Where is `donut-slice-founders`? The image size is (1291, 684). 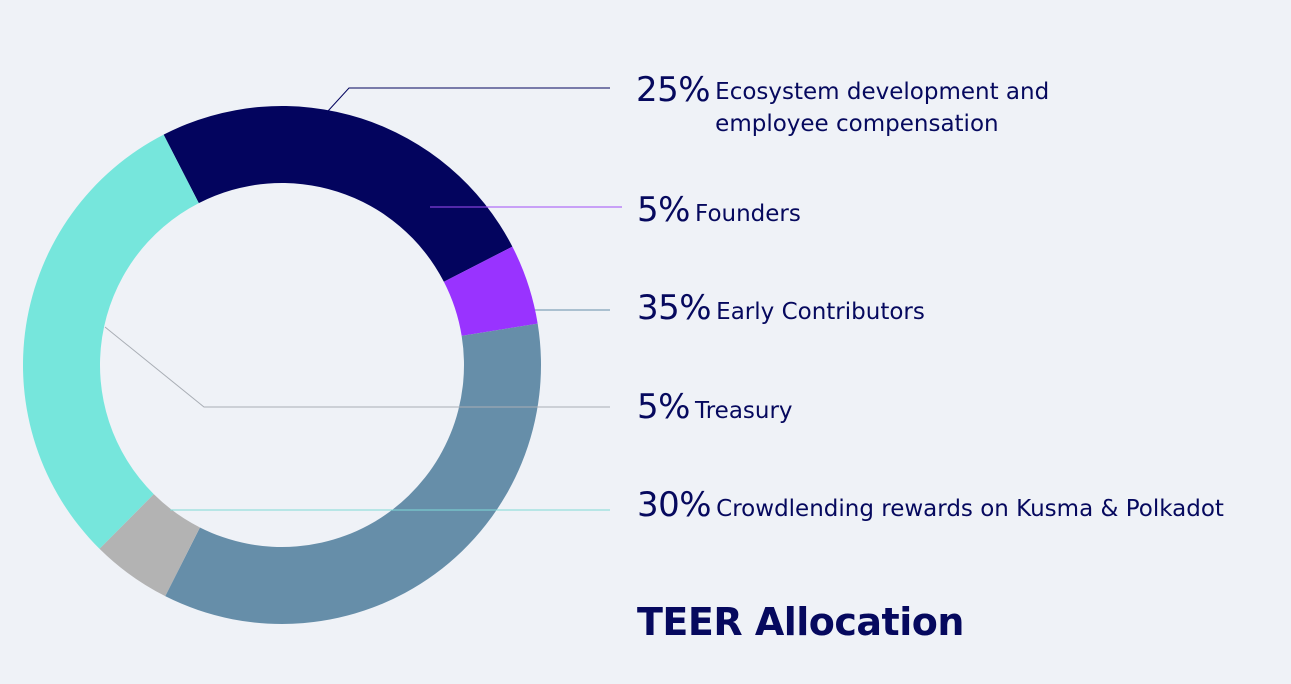 donut-slice-founders is located at coordinates (490, 291).